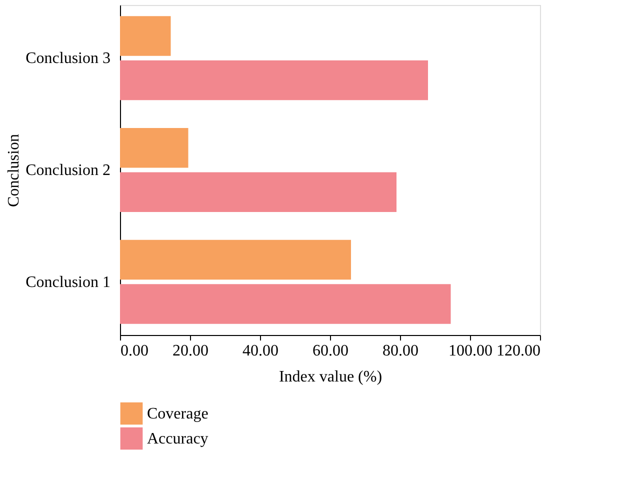  Describe the element at coordinates (68, 282) in the screenshot. I see `y-tick-label: Conclusion 1` at that location.